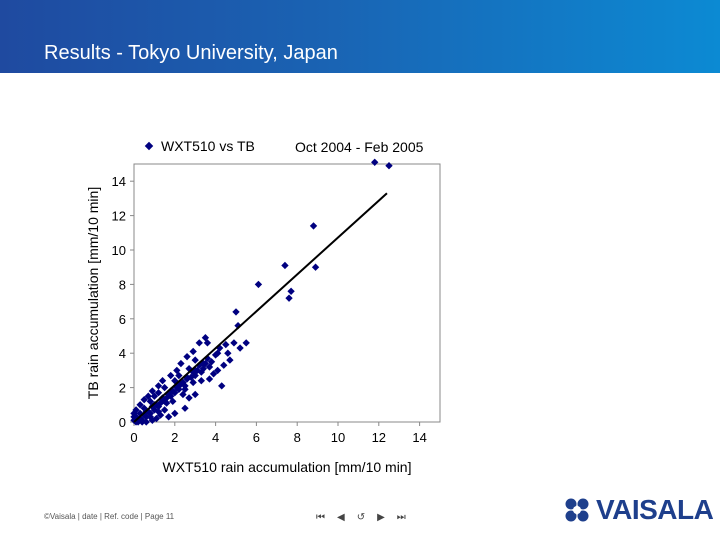 The height and width of the screenshot is (540, 720). I want to click on logo-wordmark: VAISALA, so click(655, 509).